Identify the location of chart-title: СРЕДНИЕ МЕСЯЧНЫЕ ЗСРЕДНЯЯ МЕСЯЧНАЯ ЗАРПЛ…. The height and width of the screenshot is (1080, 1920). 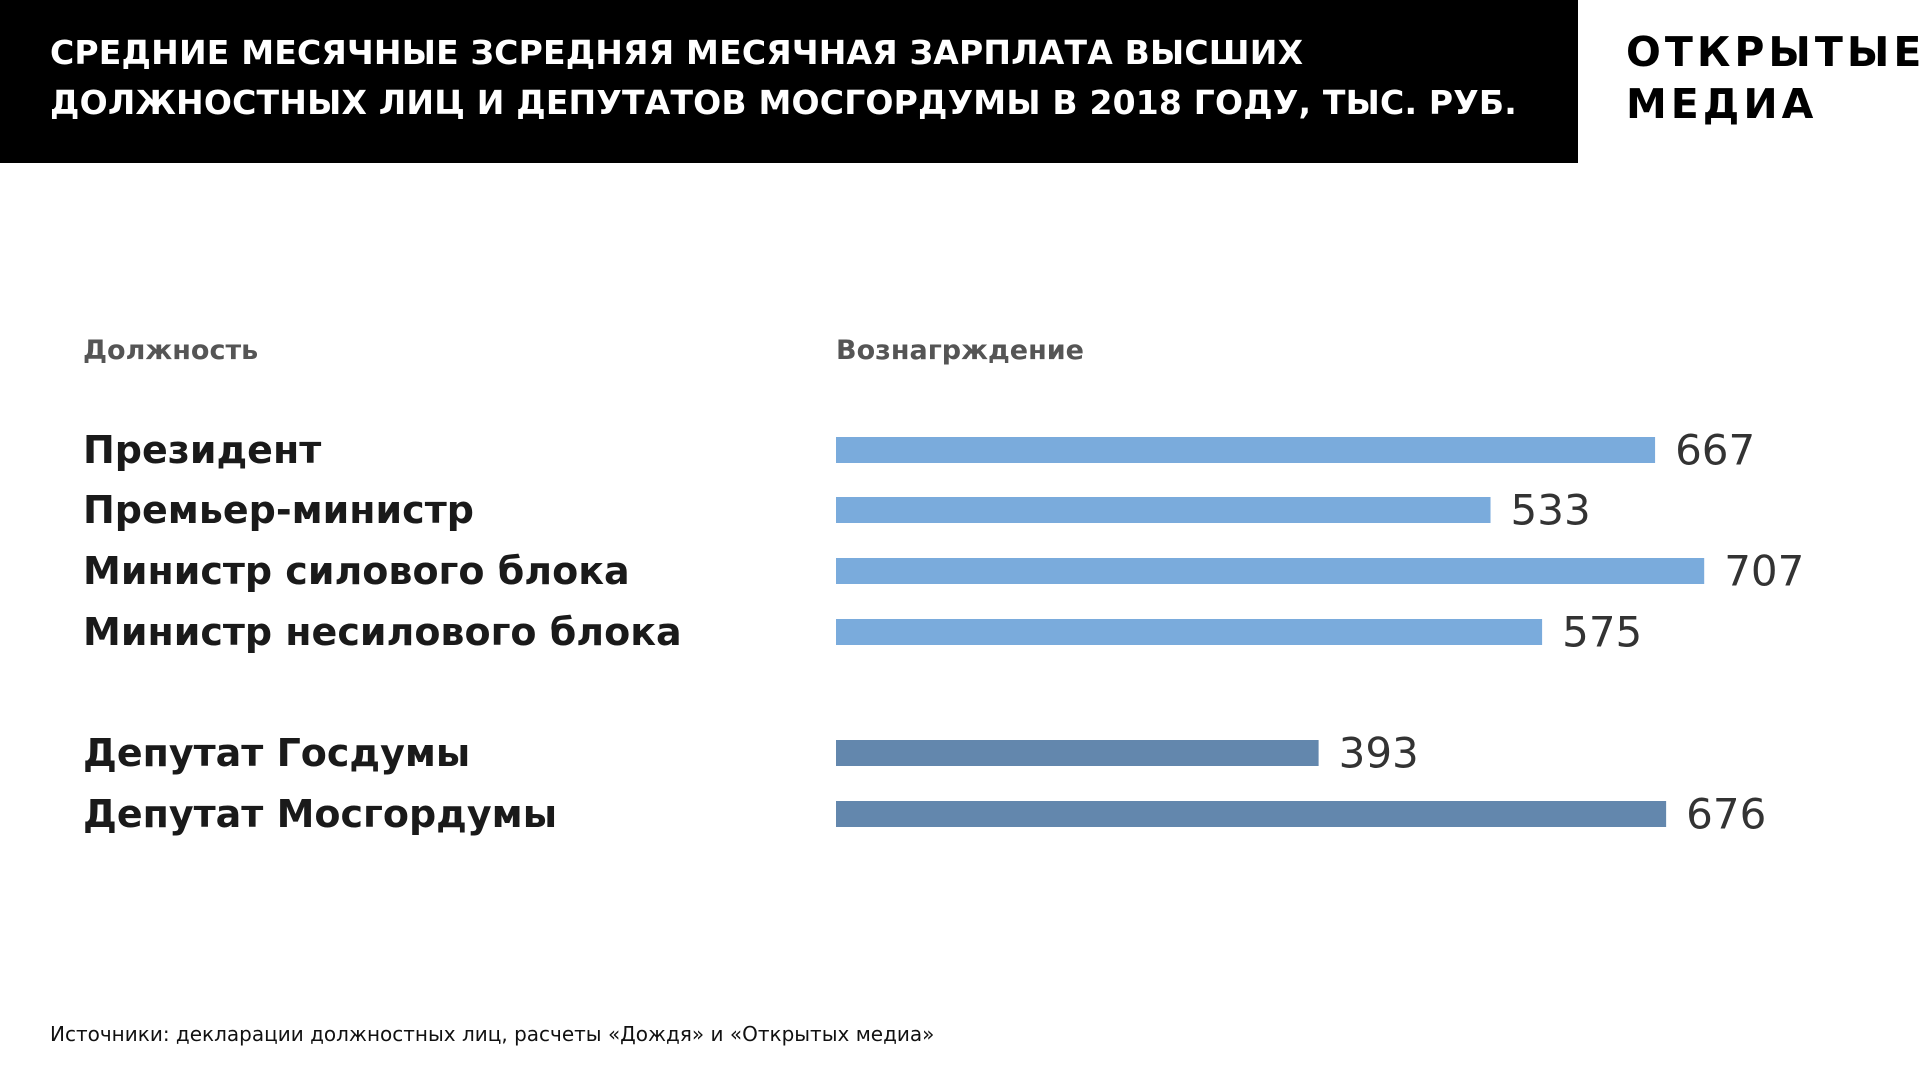
(800, 78).